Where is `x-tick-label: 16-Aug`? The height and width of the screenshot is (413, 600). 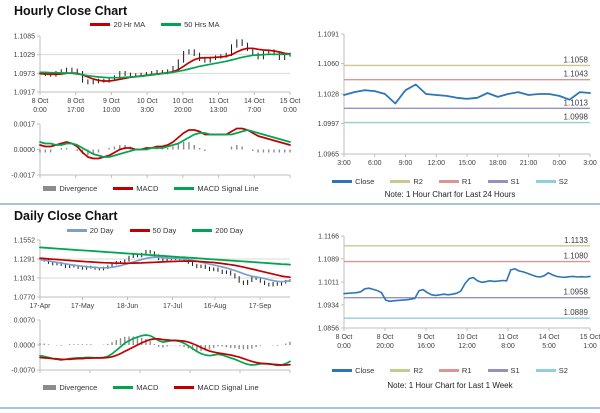
x-tick-label: 16-Aug is located at coordinates (215, 306).